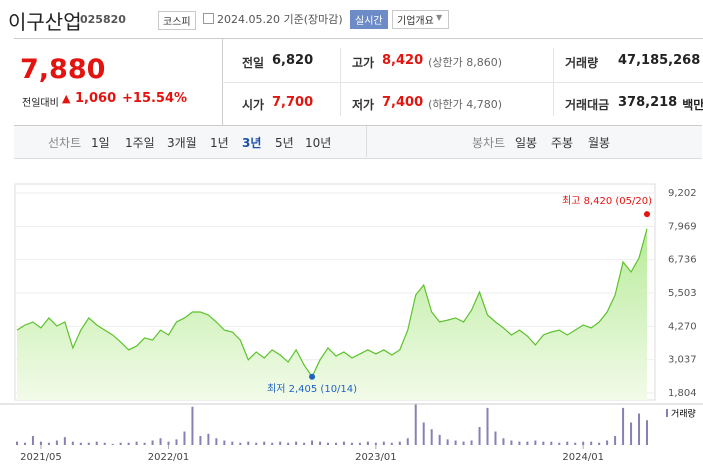 The height and width of the screenshot is (472, 703). What do you see at coordinates (219, 143) in the screenshot?
I see `period-tab: 1년` at bounding box center [219, 143].